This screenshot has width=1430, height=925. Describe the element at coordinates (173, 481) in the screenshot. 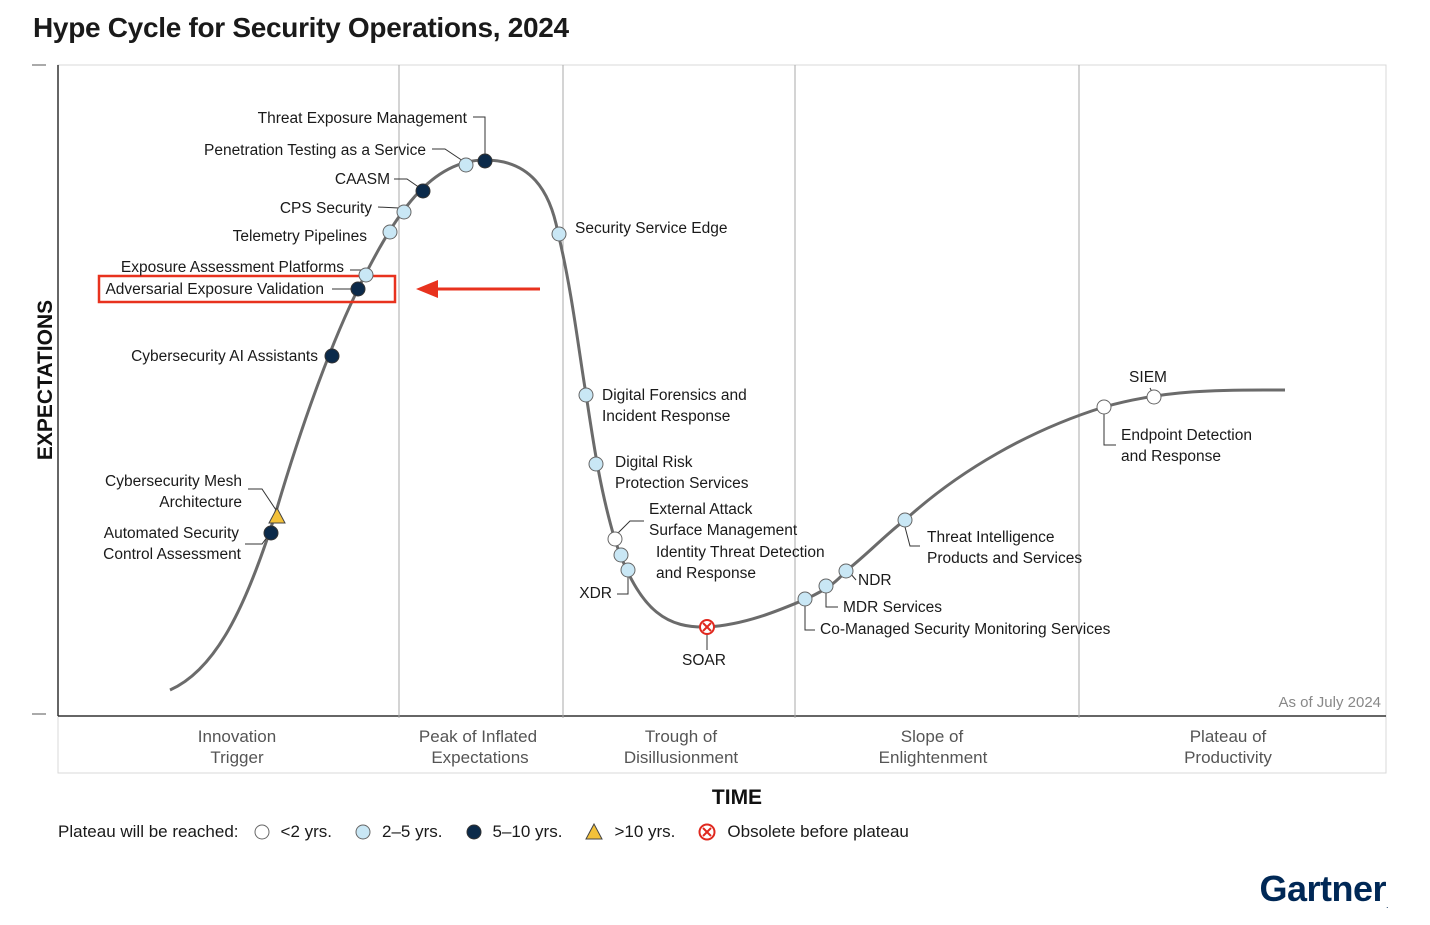

I see `tech-label: Cybersecurity Mesh` at that location.